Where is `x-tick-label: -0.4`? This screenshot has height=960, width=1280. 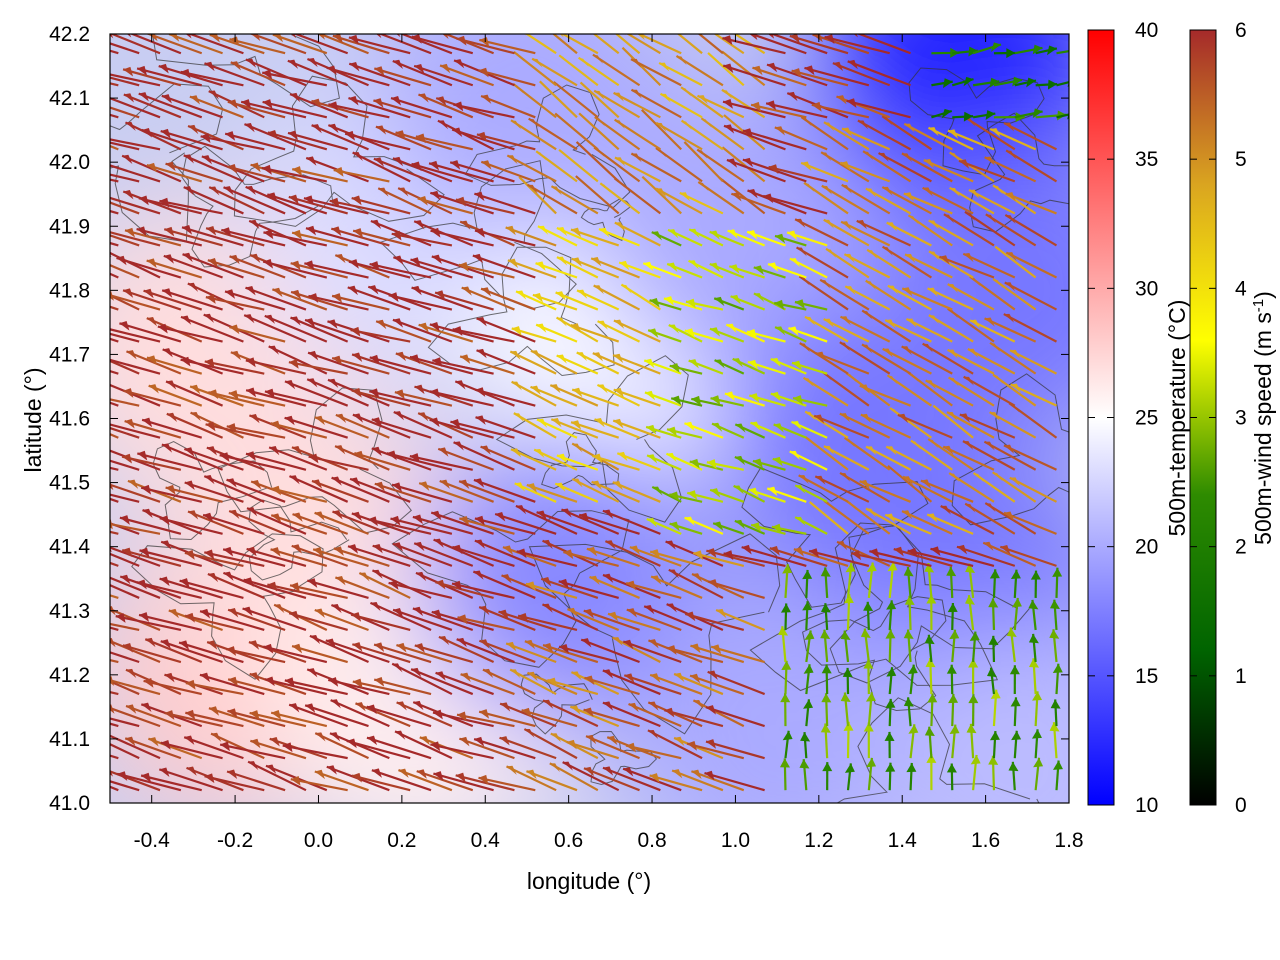 x-tick-label: -0.4 is located at coordinates (152, 840).